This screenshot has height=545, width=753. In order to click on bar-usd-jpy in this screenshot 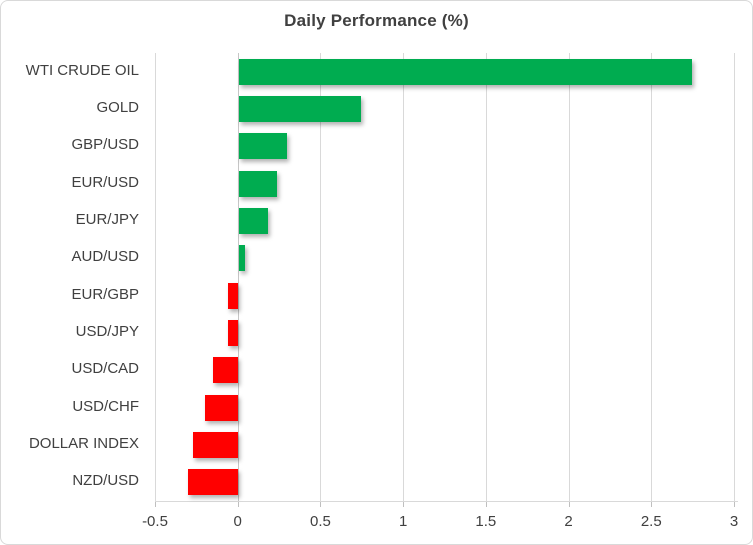, I will do `click(232, 333)`.